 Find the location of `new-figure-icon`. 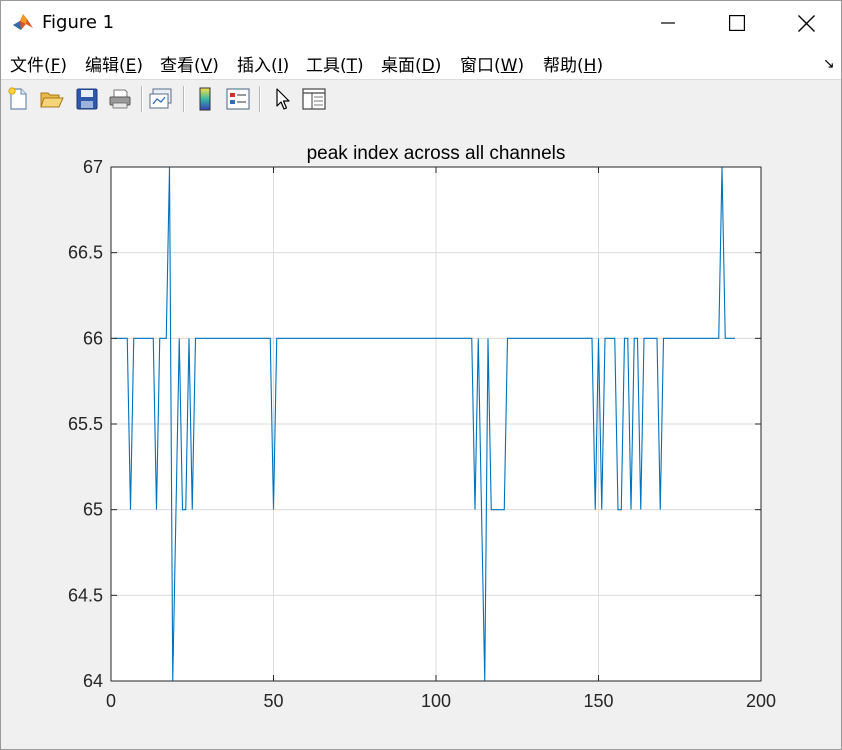

new-figure-icon is located at coordinates (17, 98).